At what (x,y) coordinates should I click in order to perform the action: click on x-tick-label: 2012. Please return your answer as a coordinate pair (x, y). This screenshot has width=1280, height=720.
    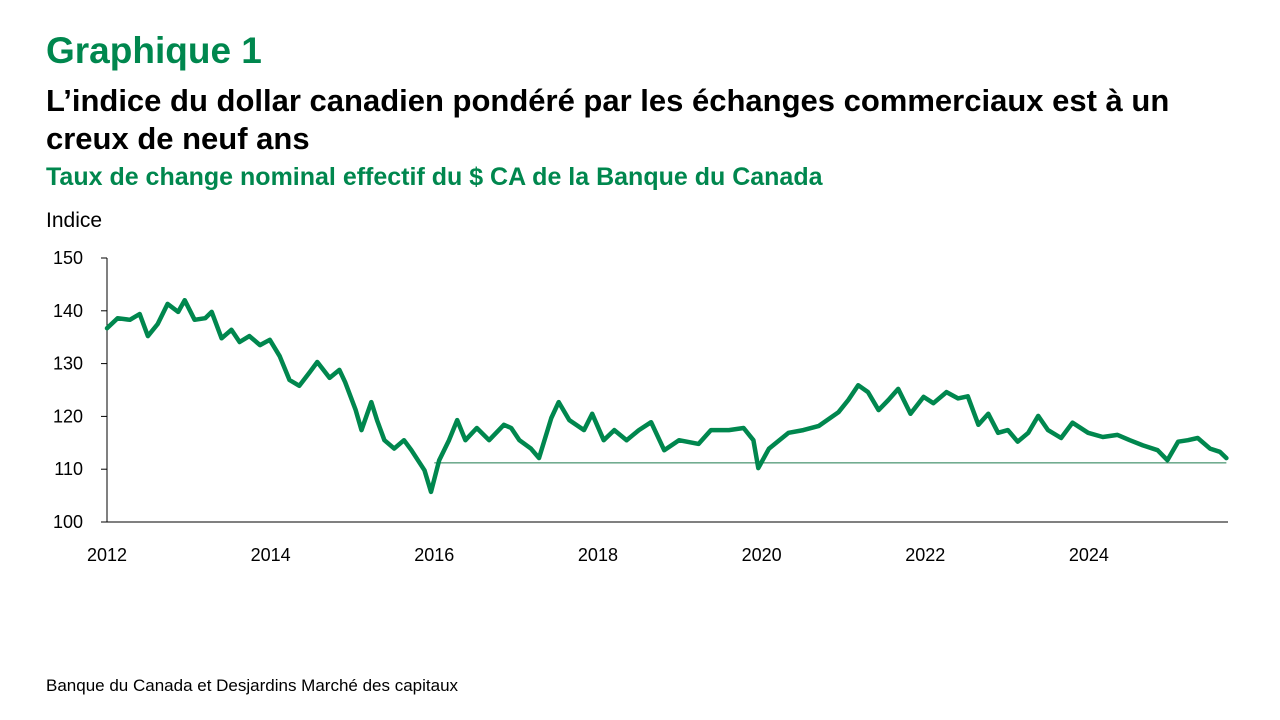
    Looking at the image, I should click on (107, 555).